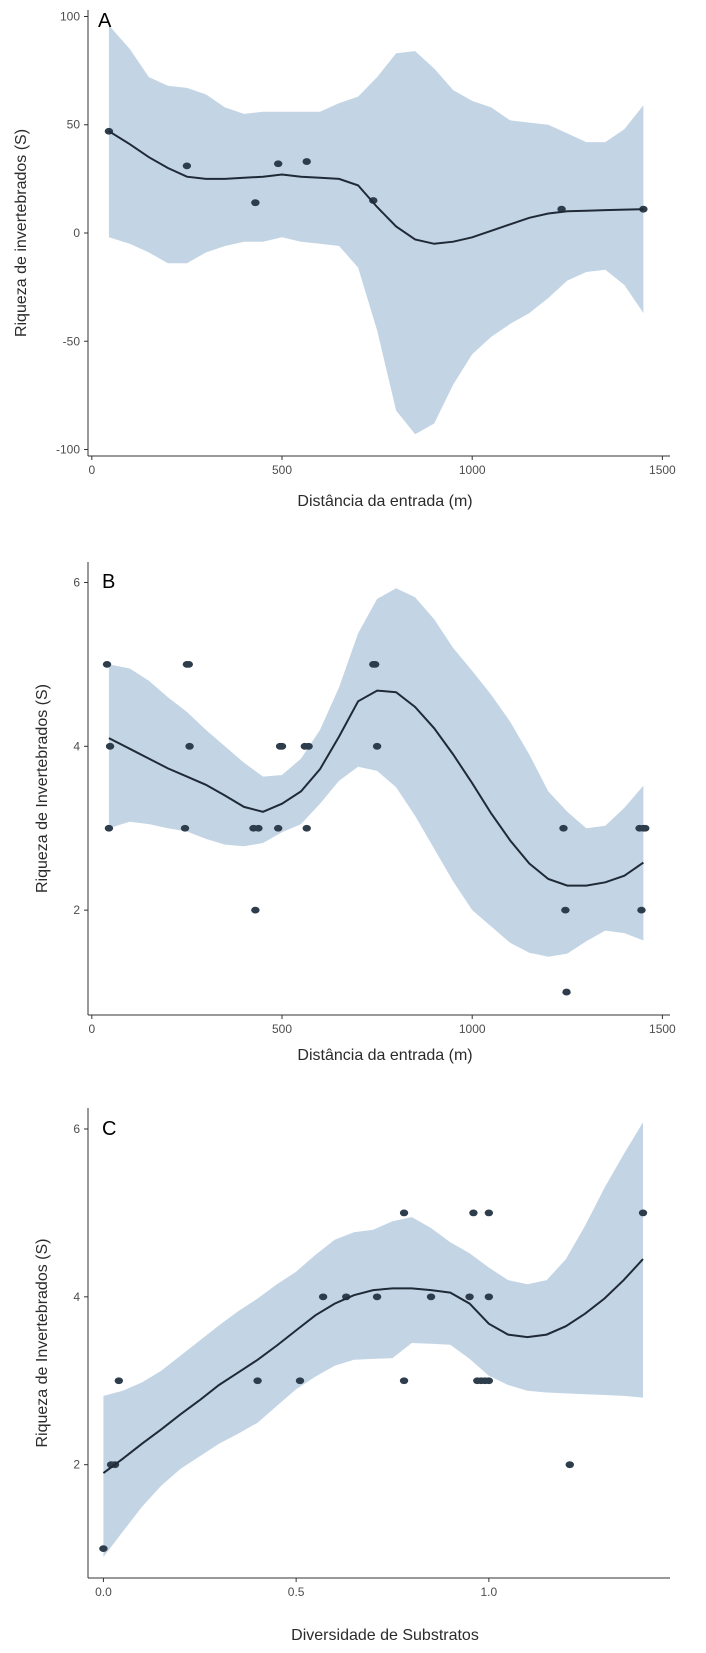 The width and height of the screenshot is (706, 1653). What do you see at coordinates (105, 21) in the screenshot?
I see `panel-label: A` at bounding box center [105, 21].